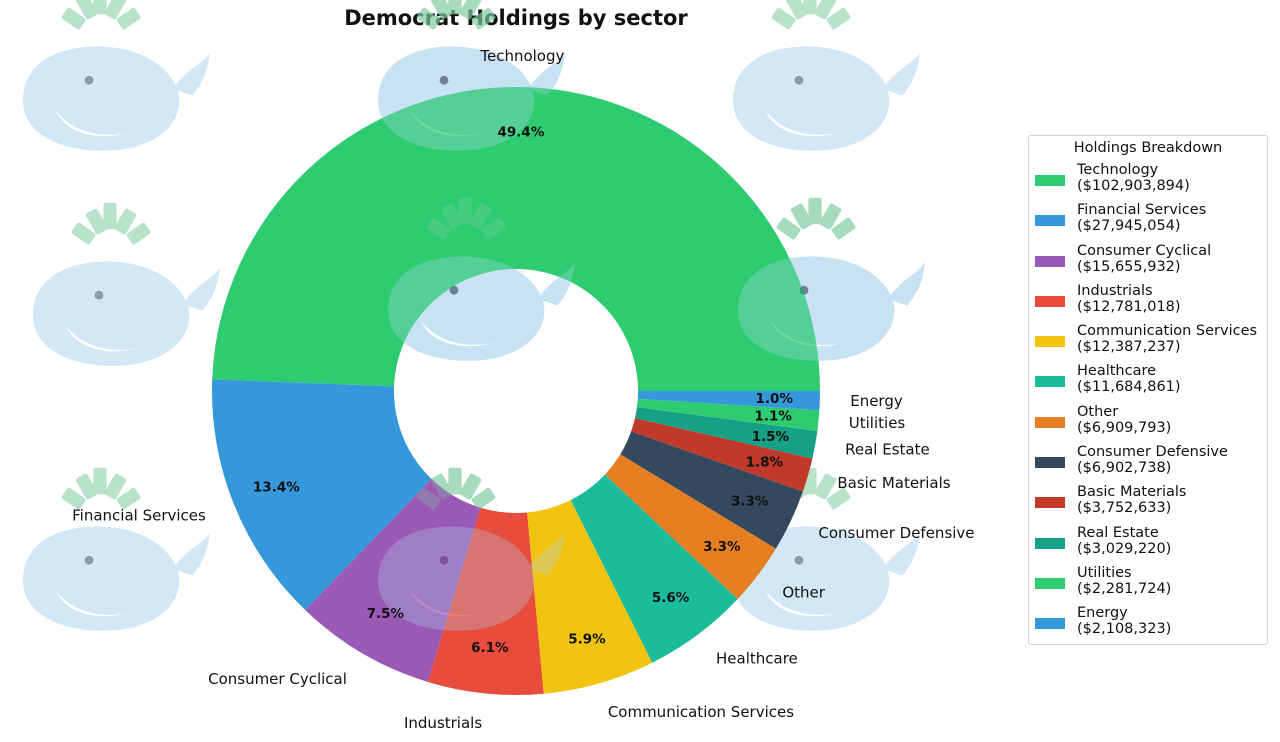 Image resolution: width=1280 pixels, height=742 pixels. What do you see at coordinates (1118, 170) in the screenshot?
I see `legend-label: Technology` at bounding box center [1118, 170].